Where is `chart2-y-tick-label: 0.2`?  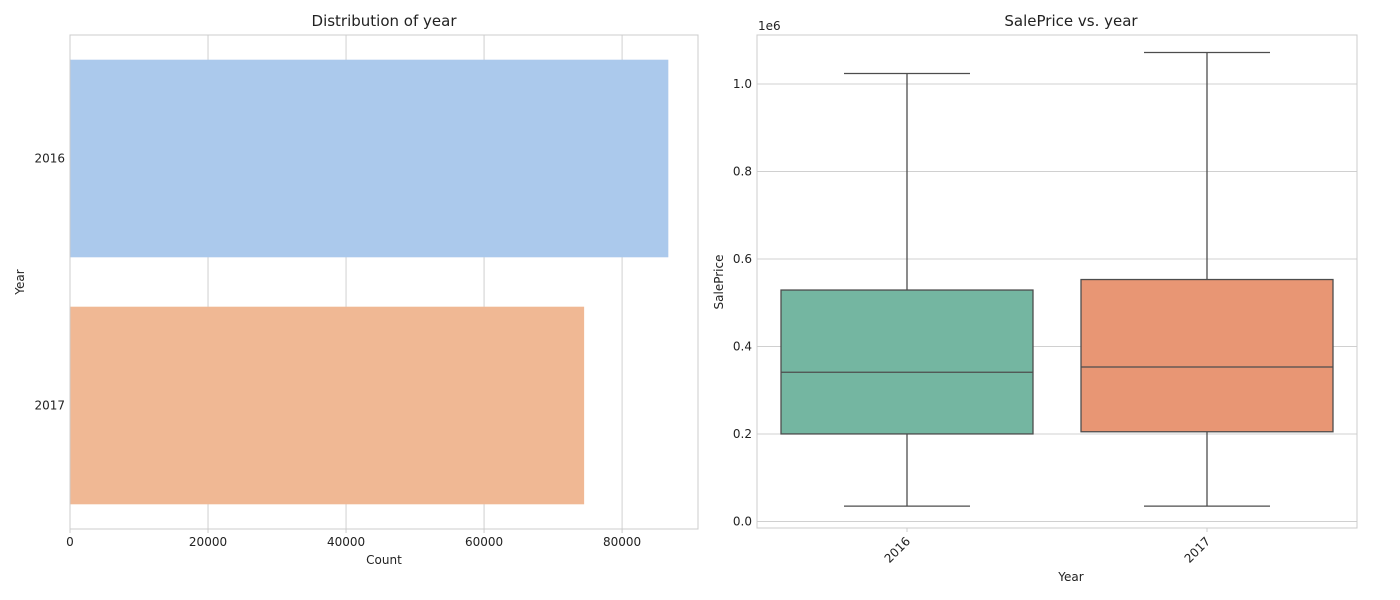 chart2-y-tick-label: 0.2 is located at coordinates (742, 434).